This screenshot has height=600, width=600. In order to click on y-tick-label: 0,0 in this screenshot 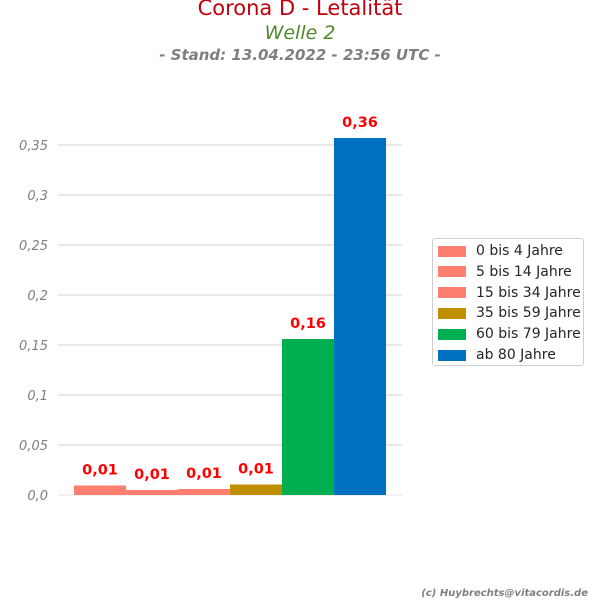, I will do `click(37, 496)`.